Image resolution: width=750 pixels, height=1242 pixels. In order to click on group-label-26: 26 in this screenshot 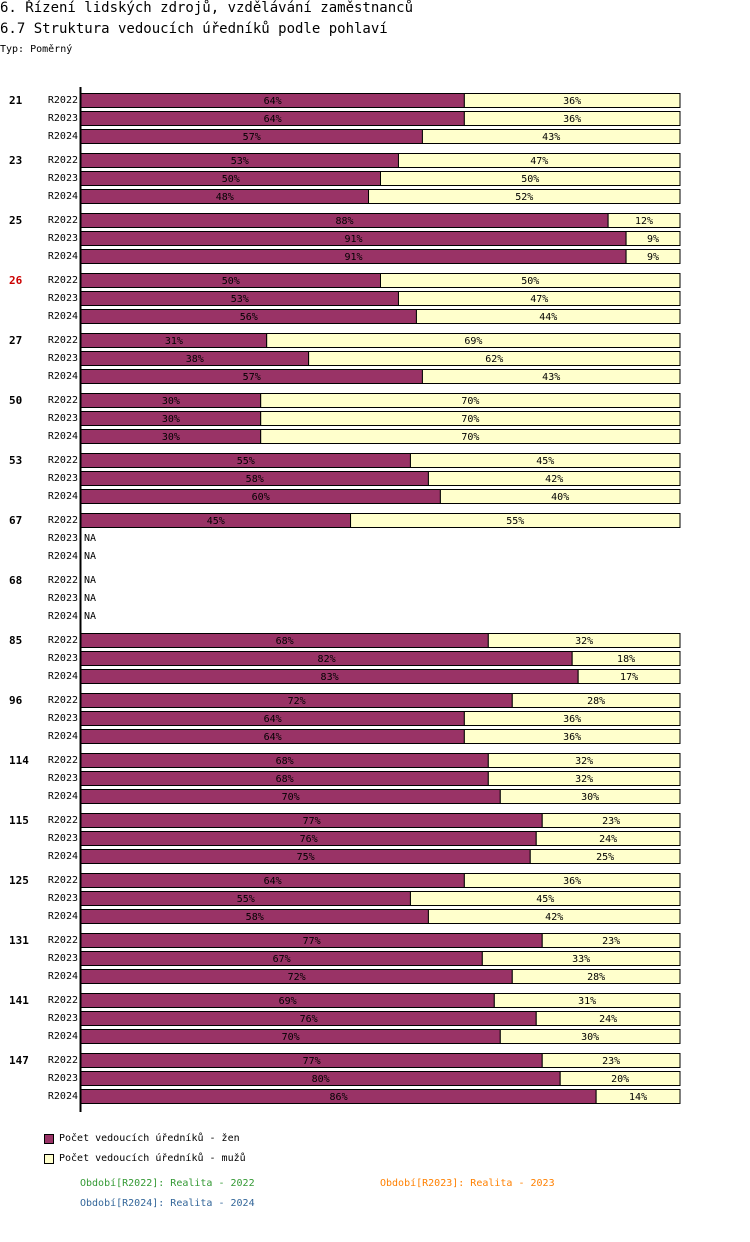, I will do `click(16, 280)`.